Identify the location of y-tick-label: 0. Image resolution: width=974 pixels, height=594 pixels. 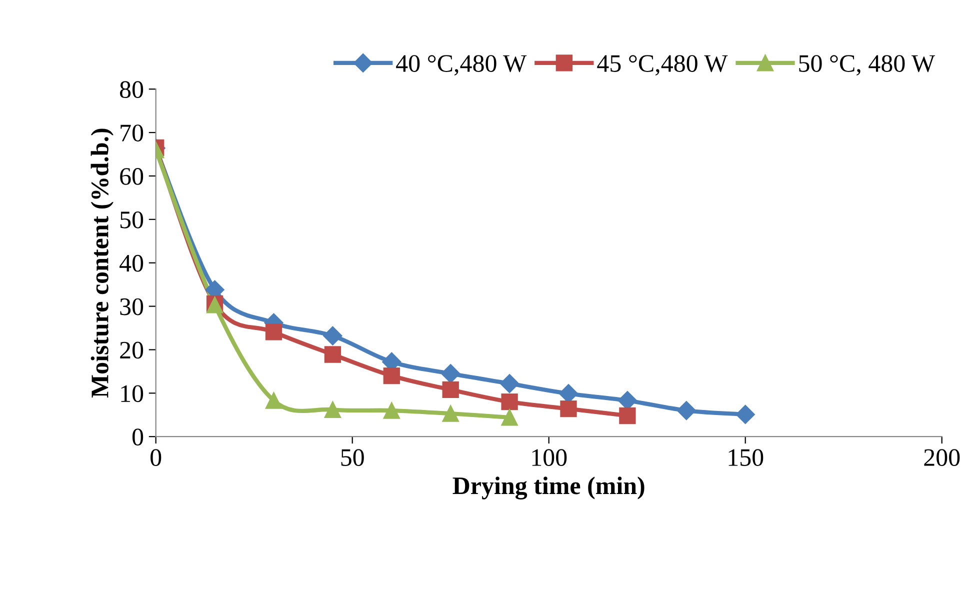
(138, 437).